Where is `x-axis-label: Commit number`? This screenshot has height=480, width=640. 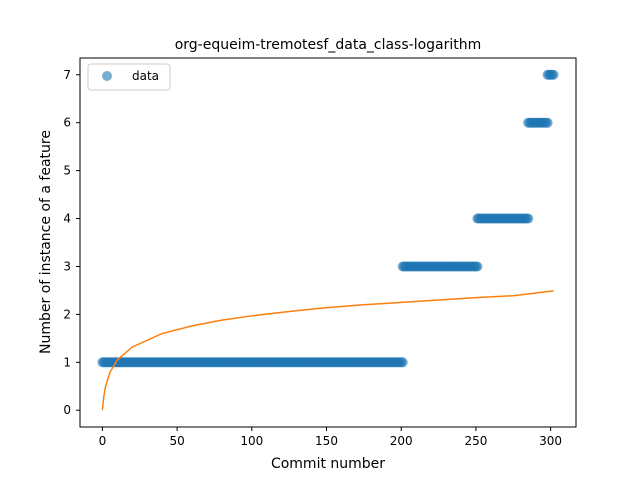
x-axis-label: Commit number is located at coordinates (328, 464).